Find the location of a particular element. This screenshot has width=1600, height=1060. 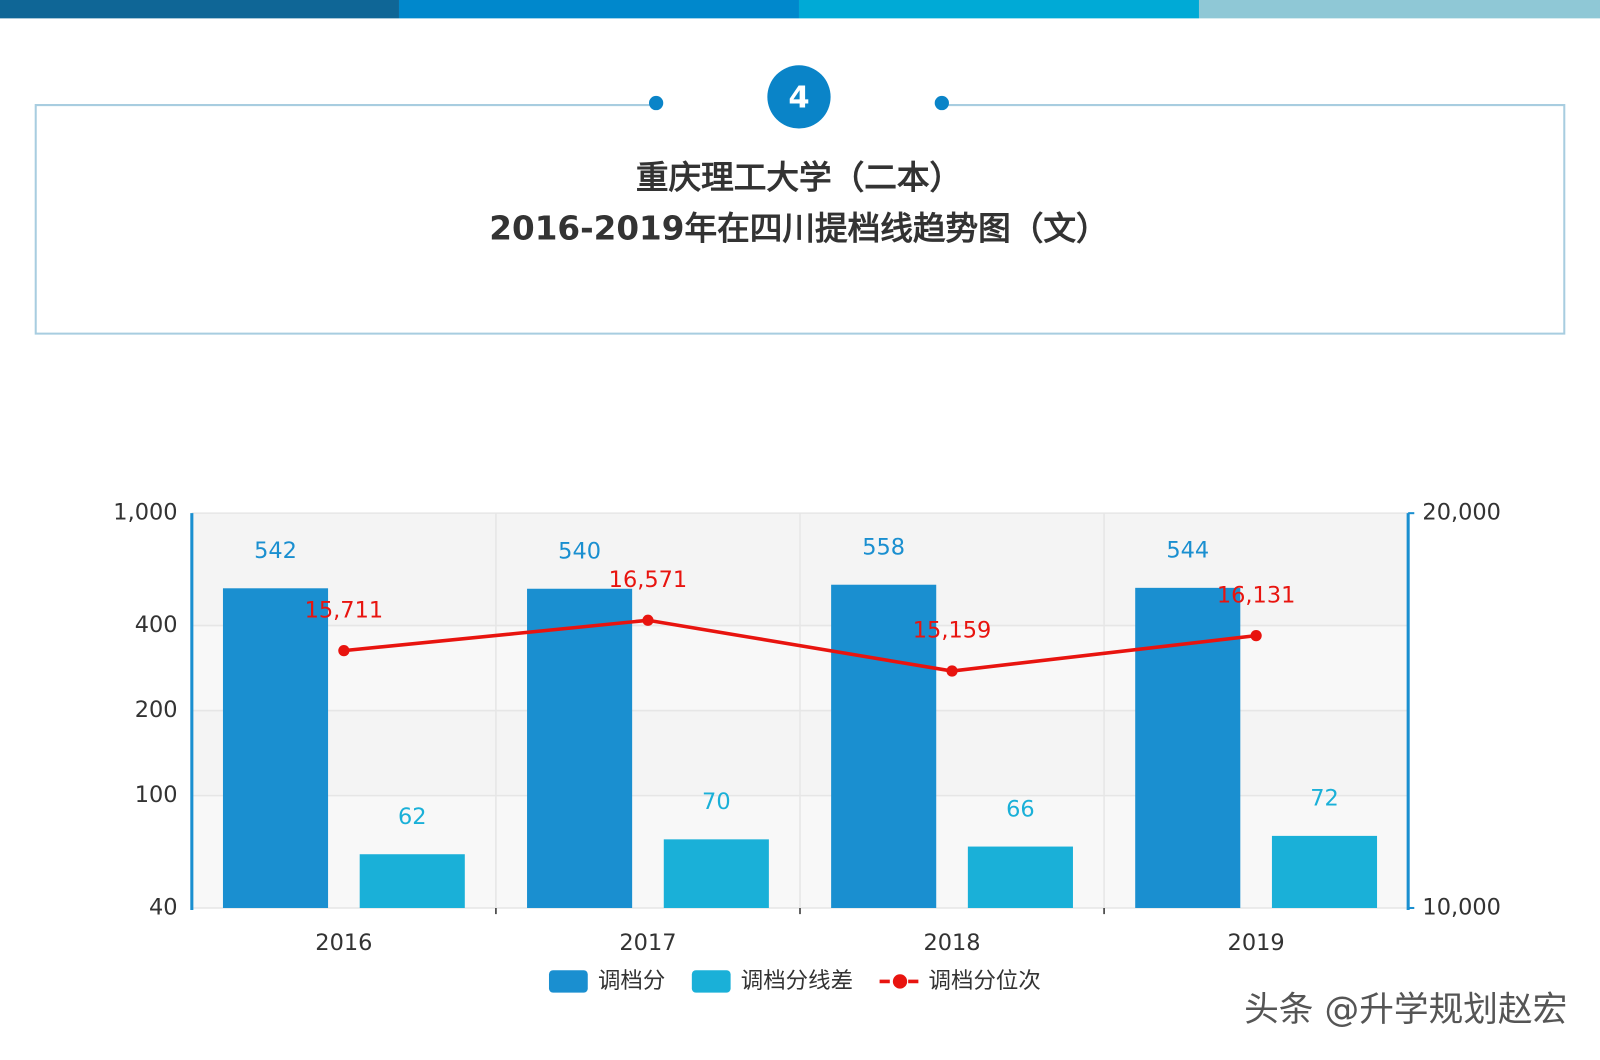

y-tick-label: 200 is located at coordinates (156, 710).